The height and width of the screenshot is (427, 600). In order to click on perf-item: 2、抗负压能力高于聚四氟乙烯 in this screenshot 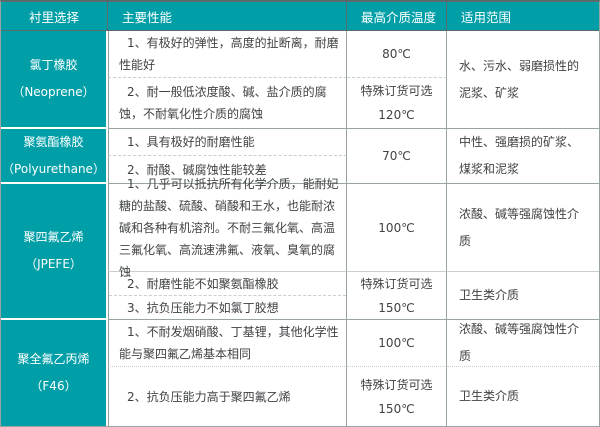, I will do `click(209, 396)`.